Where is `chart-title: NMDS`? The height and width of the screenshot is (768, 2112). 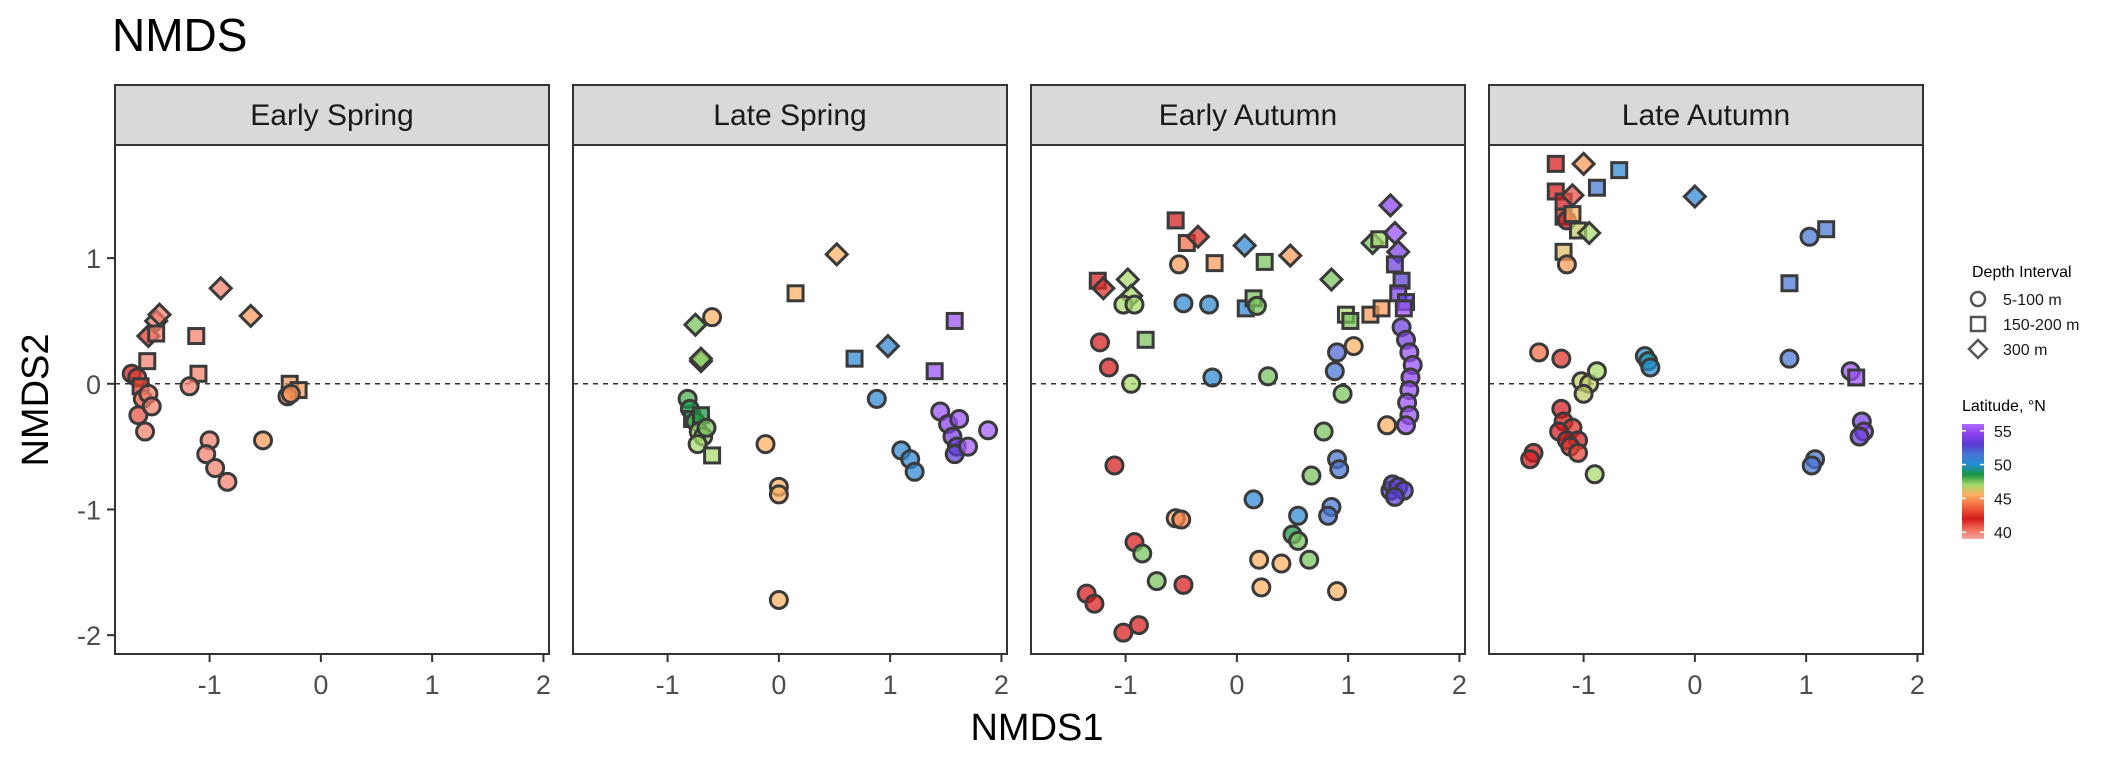
chart-title: NMDS is located at coordinates (180, 35).